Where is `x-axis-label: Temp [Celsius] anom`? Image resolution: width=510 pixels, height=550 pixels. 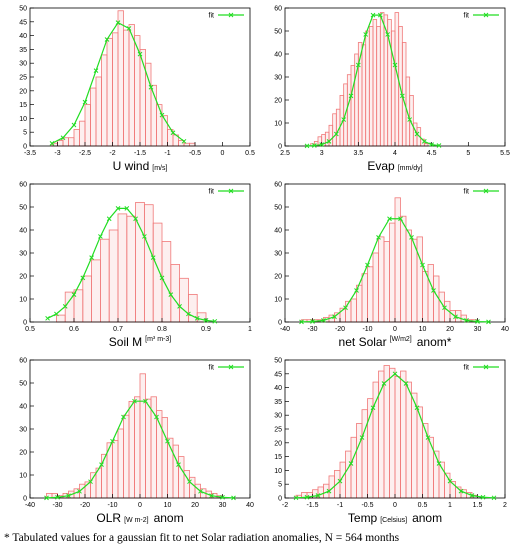 x-axis-label: Temp [Celsius] anom is located at coordinates (395, 518).